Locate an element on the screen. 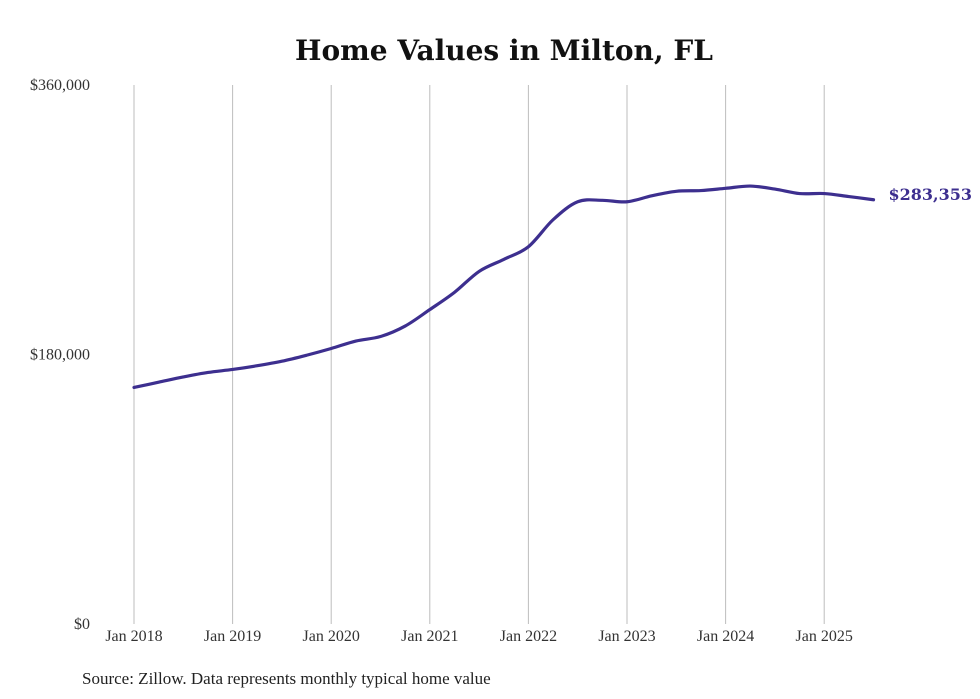  x-tick-label: Jan 2020 is located at coordinates (331, 636).